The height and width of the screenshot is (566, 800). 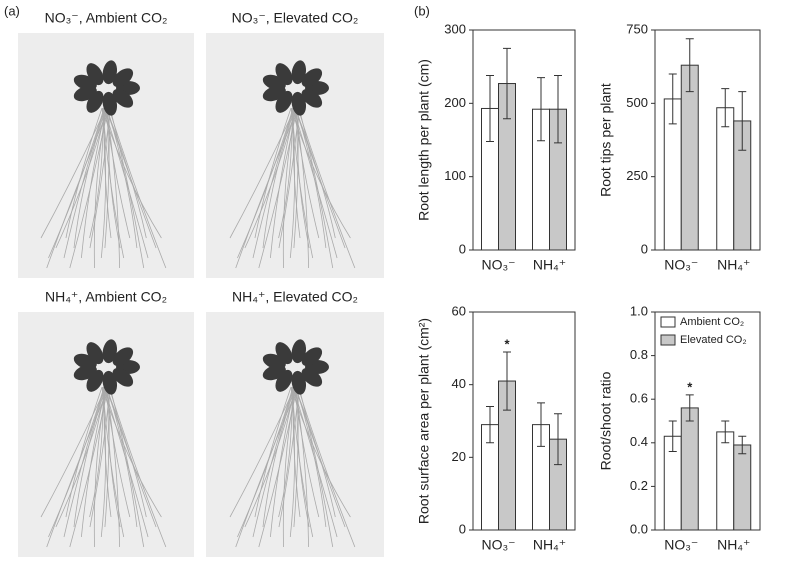 What do you see at coordinates (424, 421) in the screenshot?
I see `y-axis-label: Root surface area per plant (cm²)` at bounding box center [424, 421].